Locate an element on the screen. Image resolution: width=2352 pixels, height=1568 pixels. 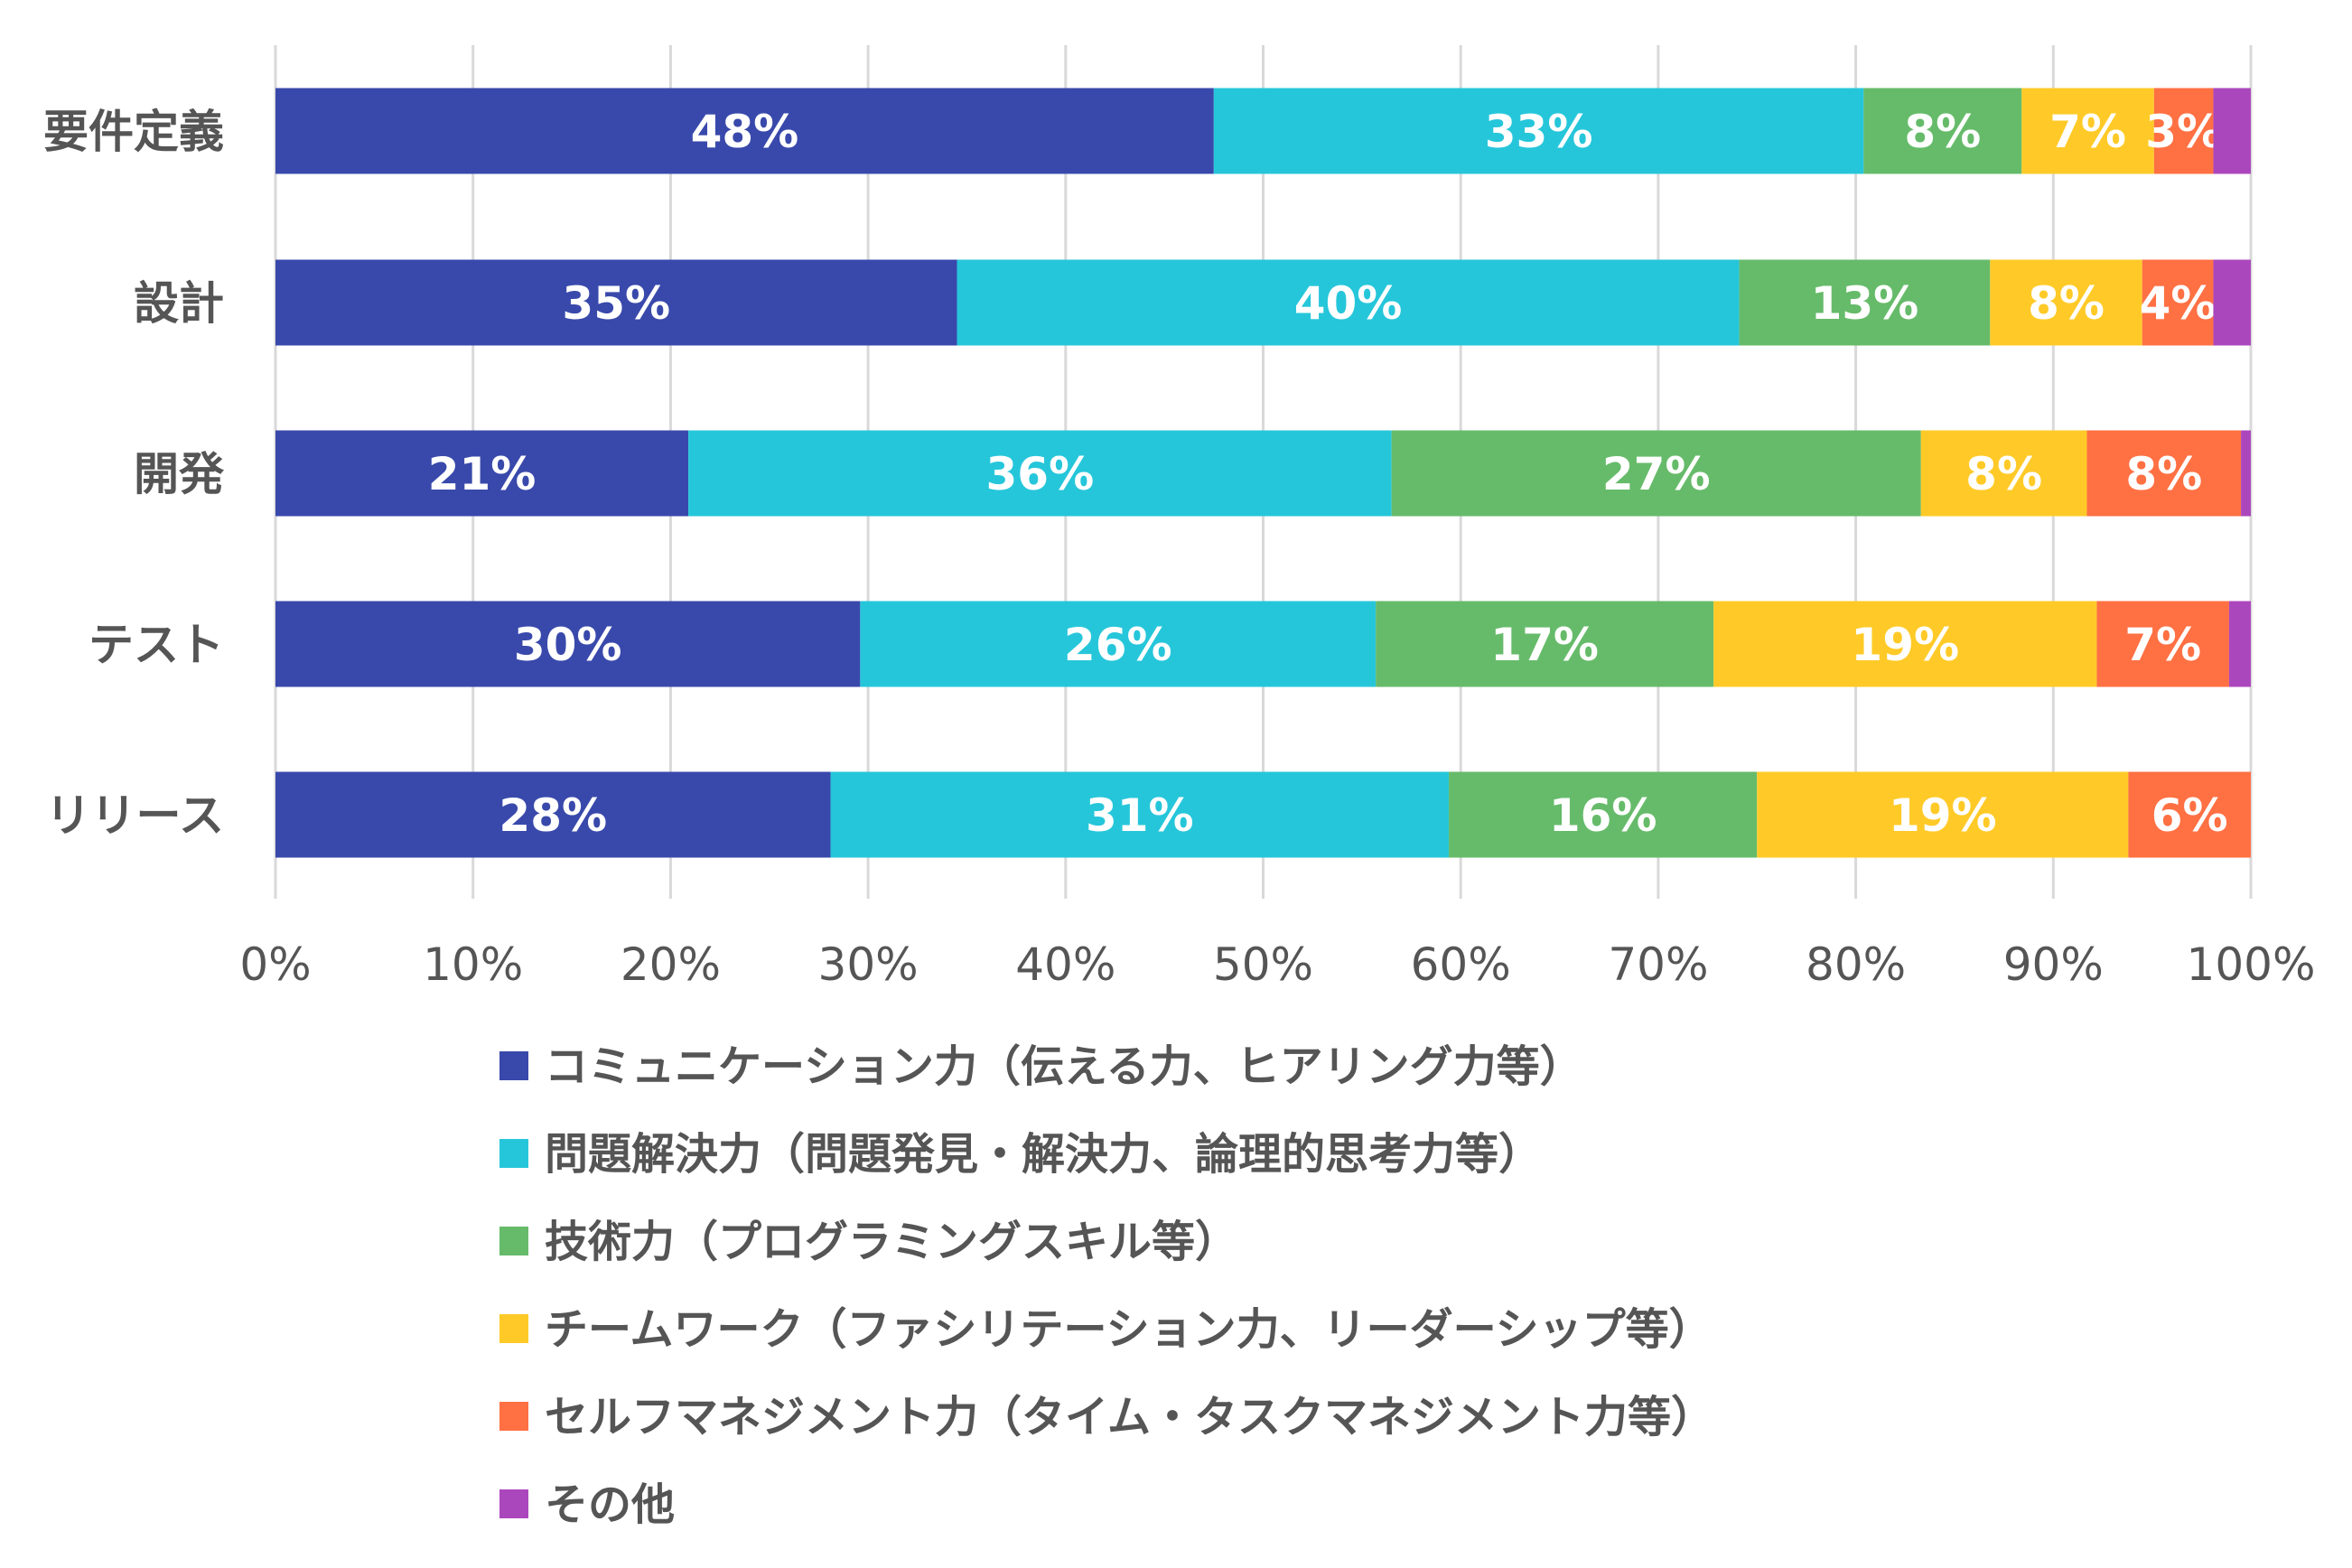
data-label: 17% is located at coordinates (1544, 645).